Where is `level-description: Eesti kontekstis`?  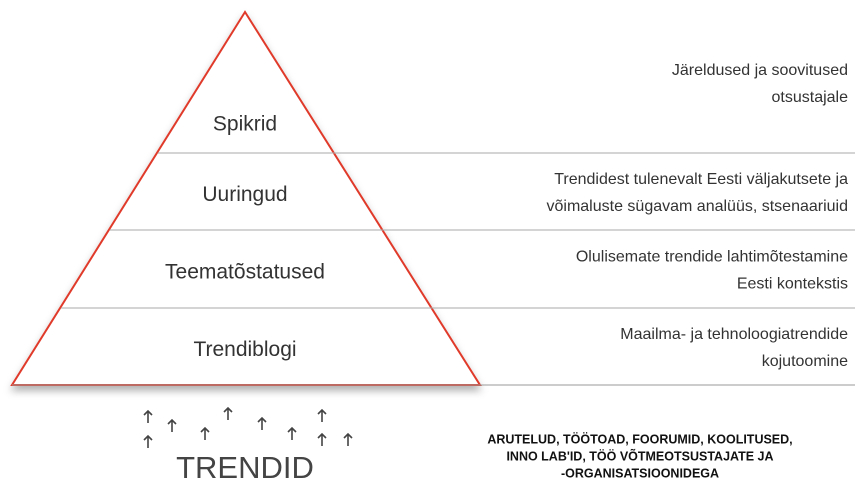
level-description: Eesti kontekstis is located at coordinates (792, 284).